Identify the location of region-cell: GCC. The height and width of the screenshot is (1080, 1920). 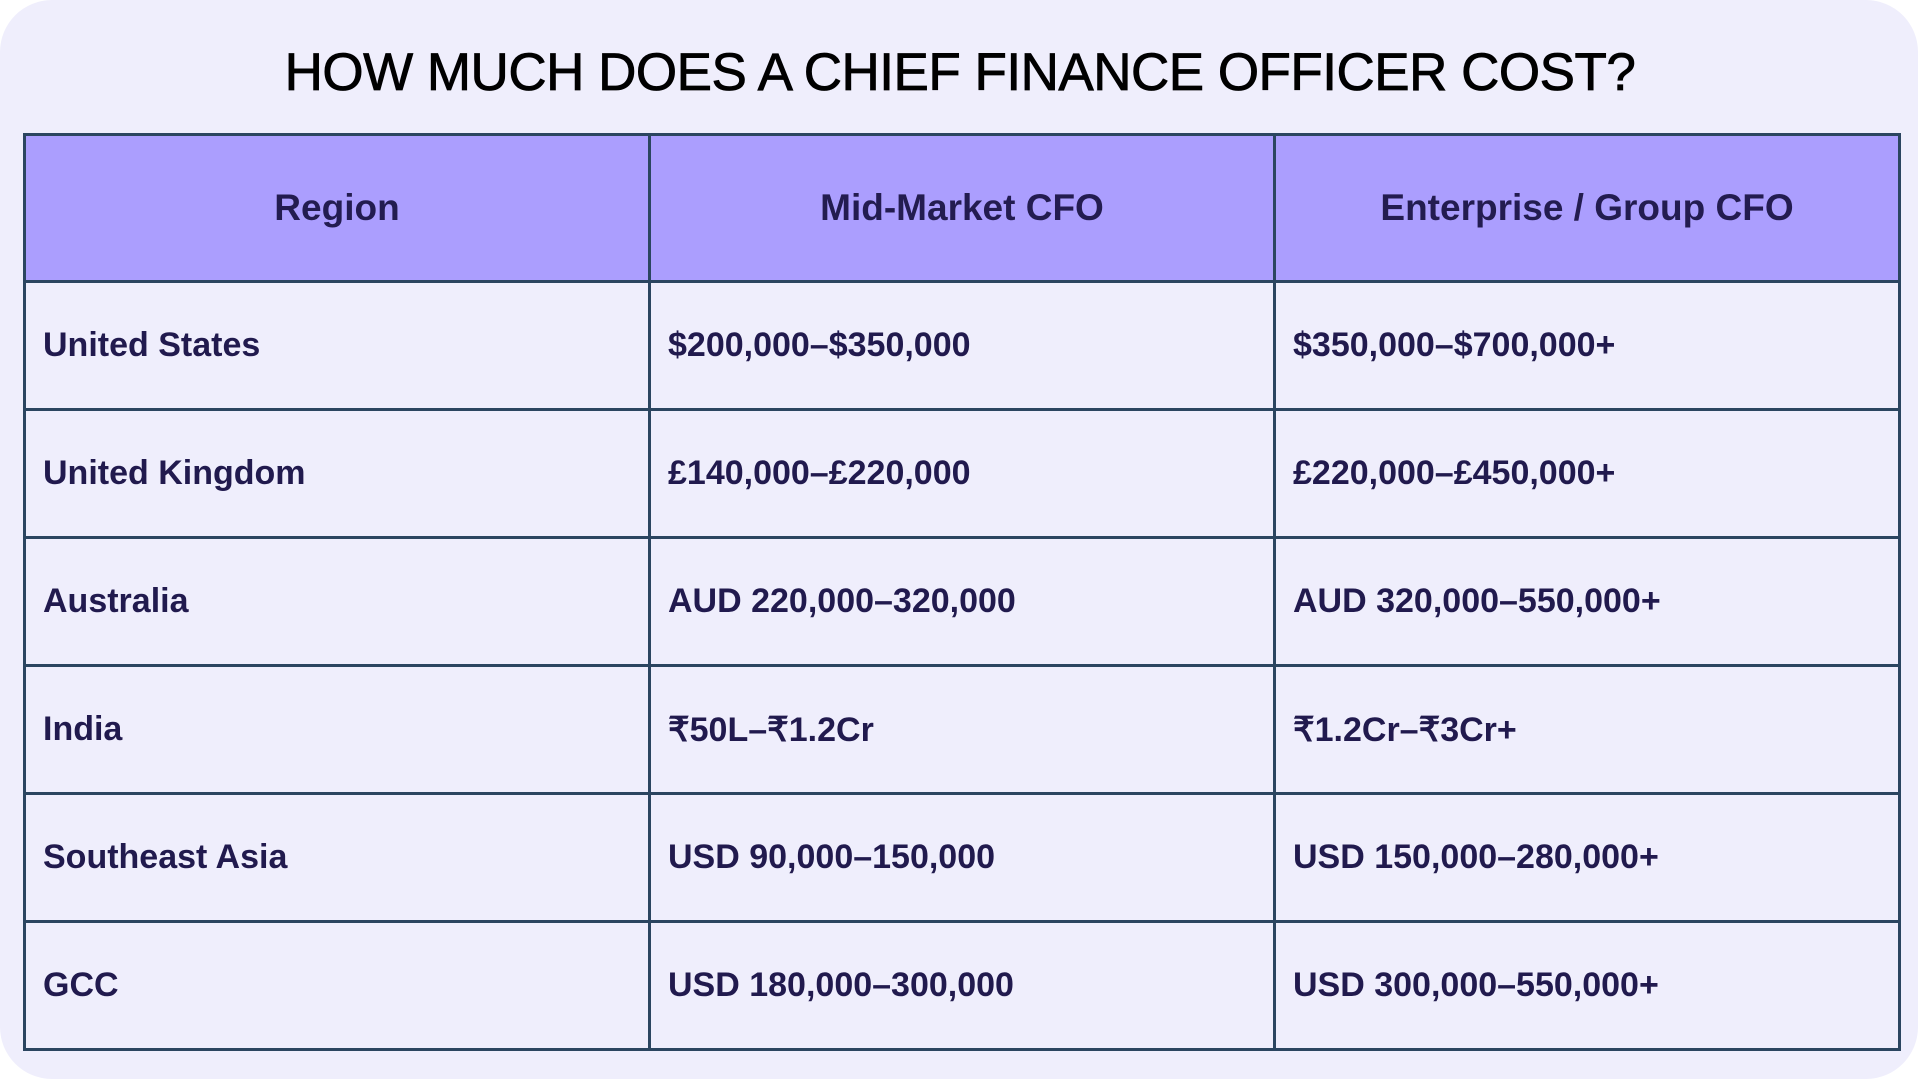
(337, 985).